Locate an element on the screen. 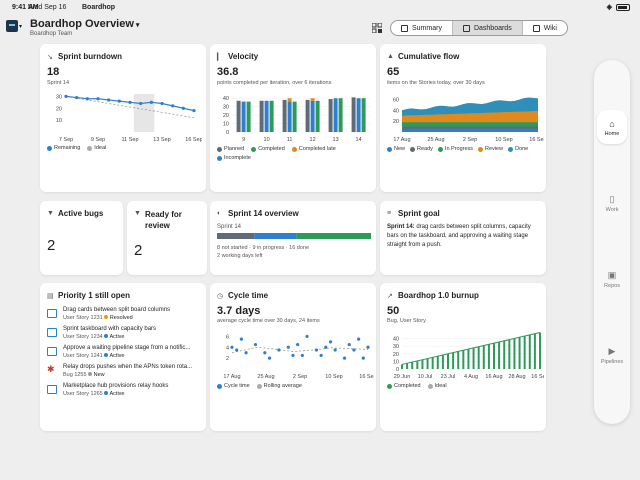 This screenshot has height=480, width=640. x-tick-label: 16 Sep is located at coordinates (536, 140).